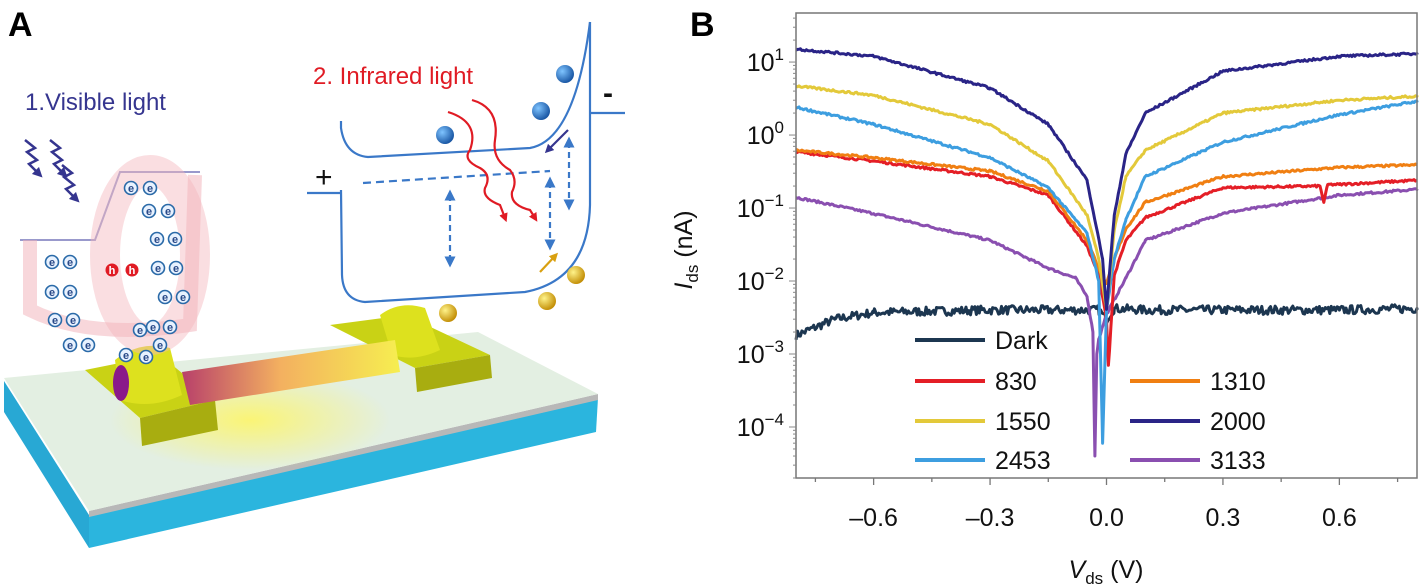 The width and height of the screenshot is (1419, 588). I want to click on x-axis-label: Vds (V), so click(1106, 572).